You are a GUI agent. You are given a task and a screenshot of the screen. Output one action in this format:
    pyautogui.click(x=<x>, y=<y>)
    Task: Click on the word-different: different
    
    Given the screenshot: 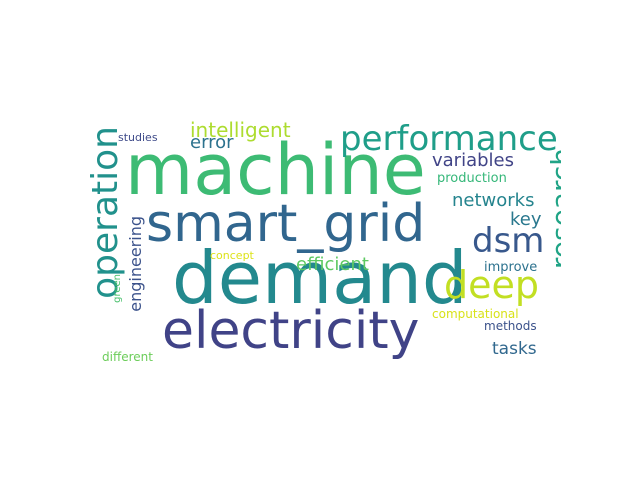 What is the action you would take?
    pyautogui.click(x=127, y=355)
    